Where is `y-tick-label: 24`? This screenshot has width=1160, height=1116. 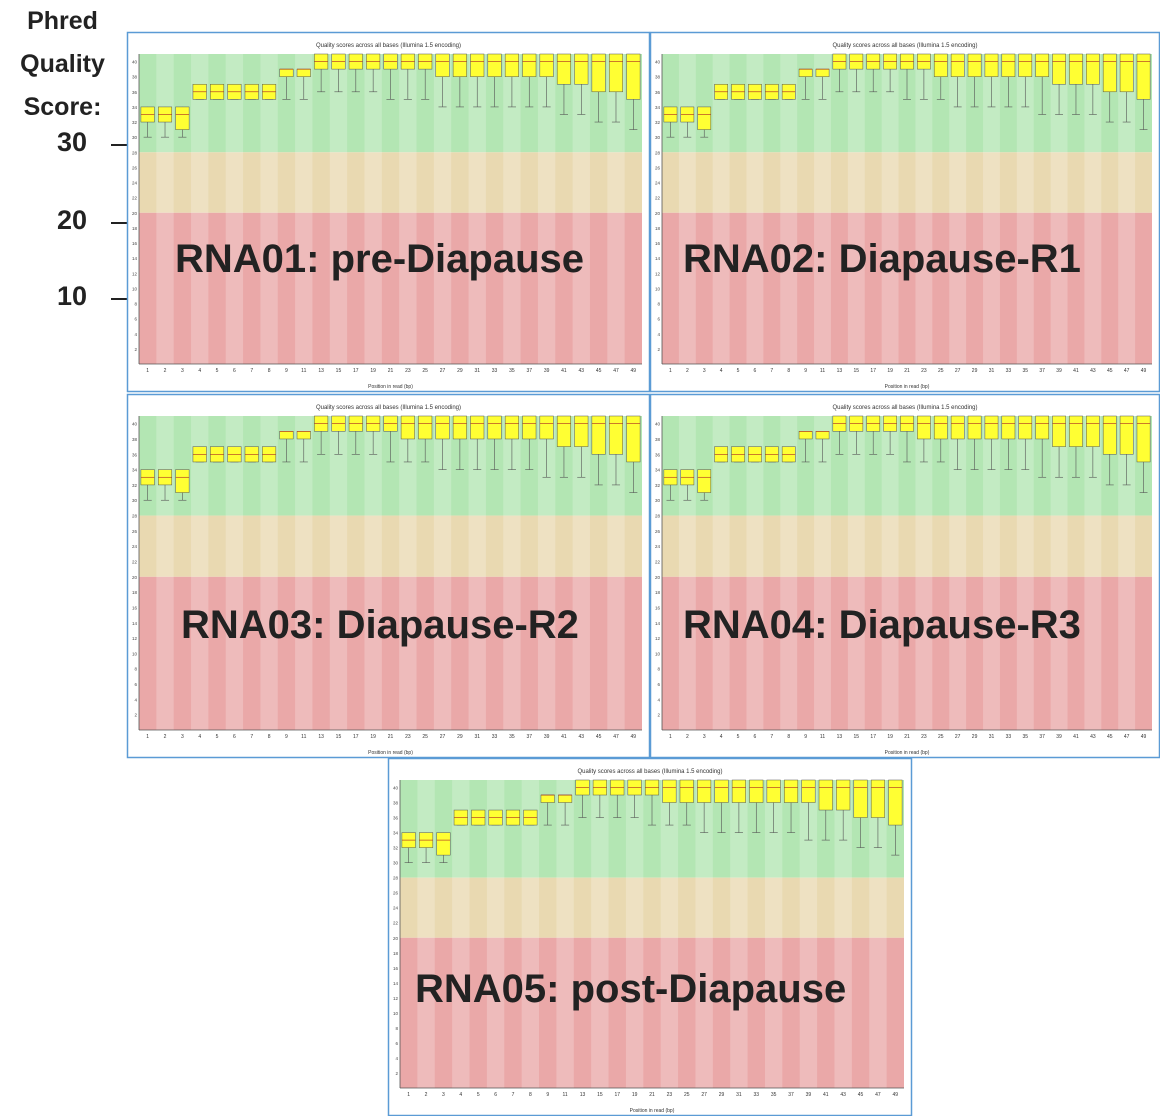 y-tick-label: 24 is located at coordinates (658, 546).